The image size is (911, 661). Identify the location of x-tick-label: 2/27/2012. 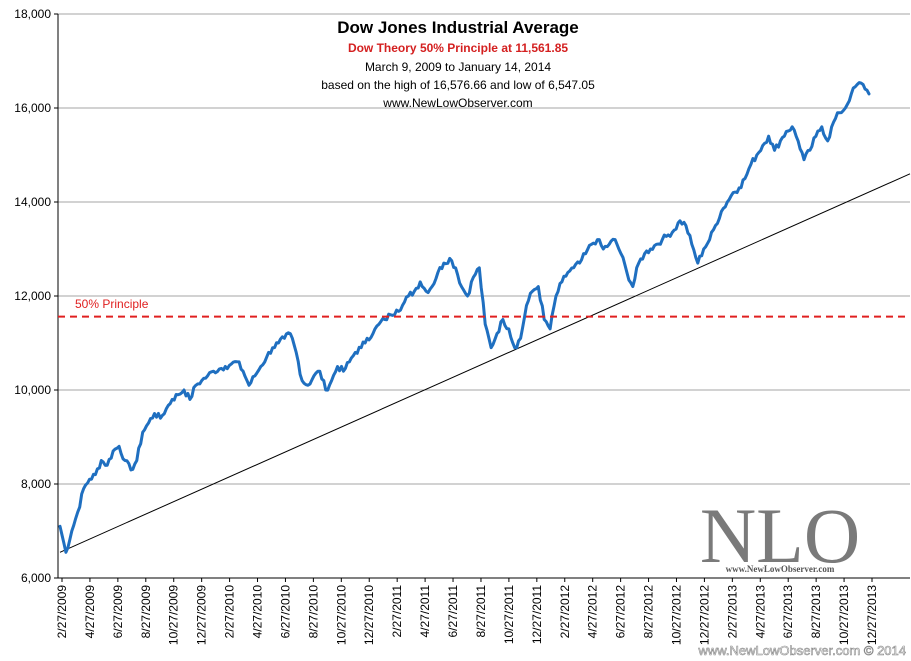
(565, 612).